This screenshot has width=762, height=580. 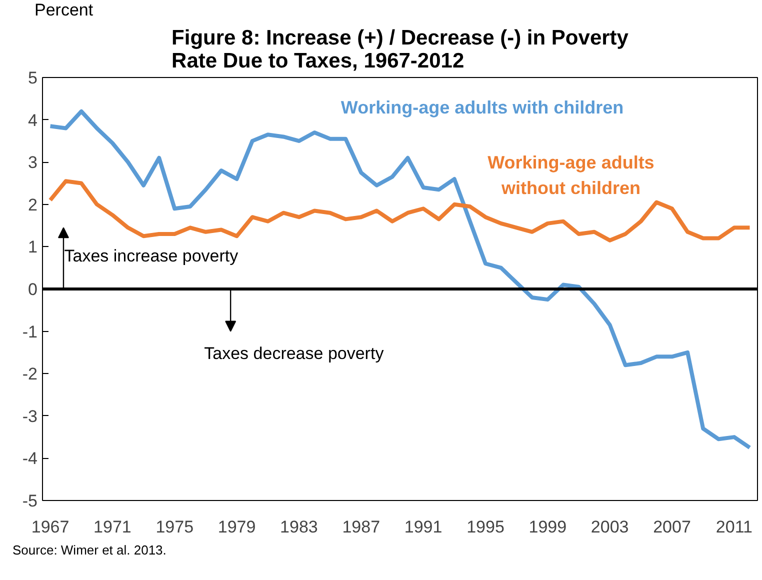 I want to click on y-tick-label: 4, so click(x=33, y=120).